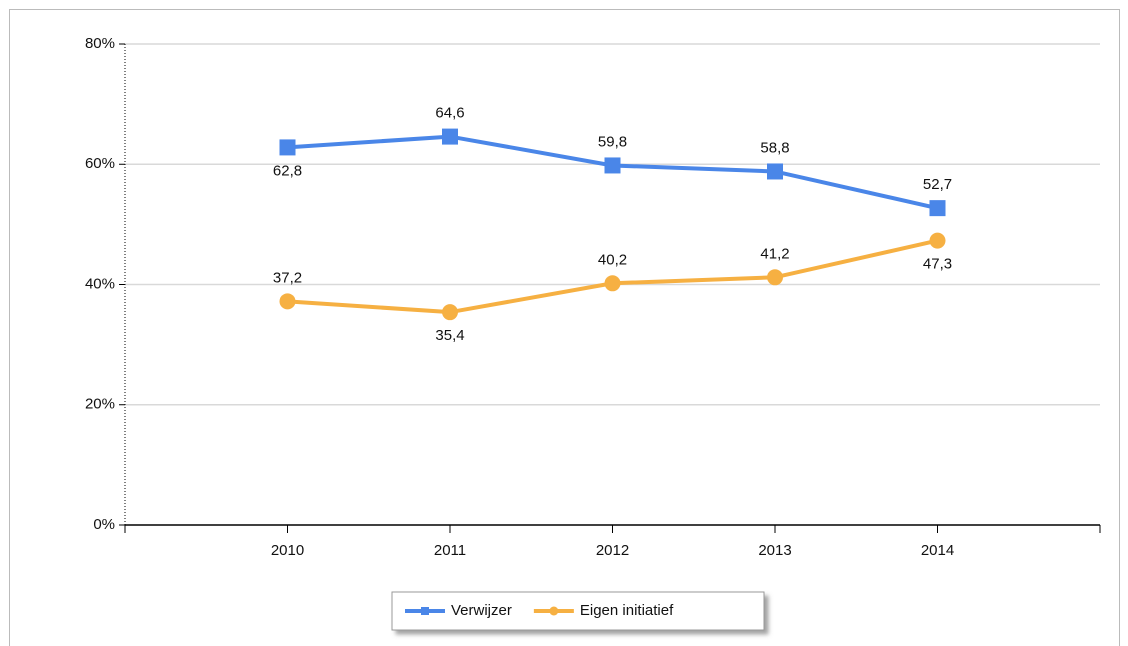 This screenshot has width=1128, height=646. Describe the element at coordinates (100, 404) in the screenshot. I see `y-tick-label: 20%` at that location.